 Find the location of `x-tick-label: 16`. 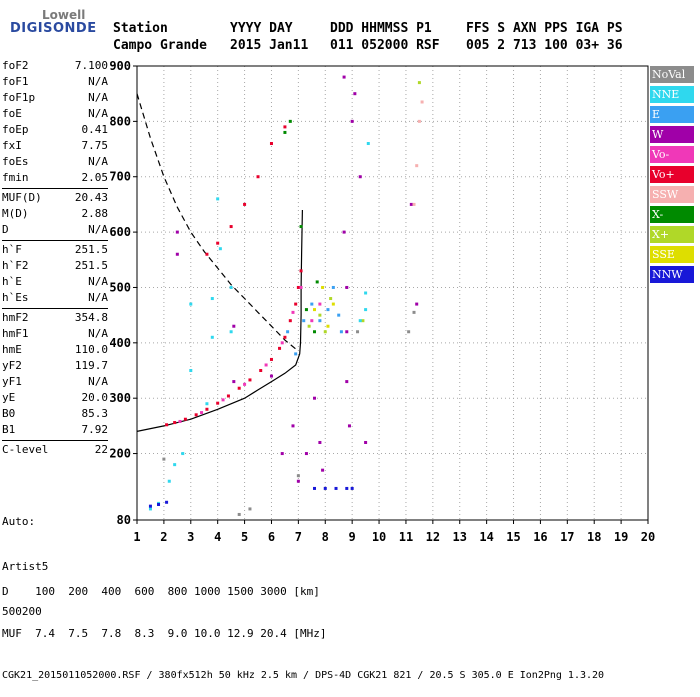

x-tick-label: 16 is located at coordinates (540, 537).